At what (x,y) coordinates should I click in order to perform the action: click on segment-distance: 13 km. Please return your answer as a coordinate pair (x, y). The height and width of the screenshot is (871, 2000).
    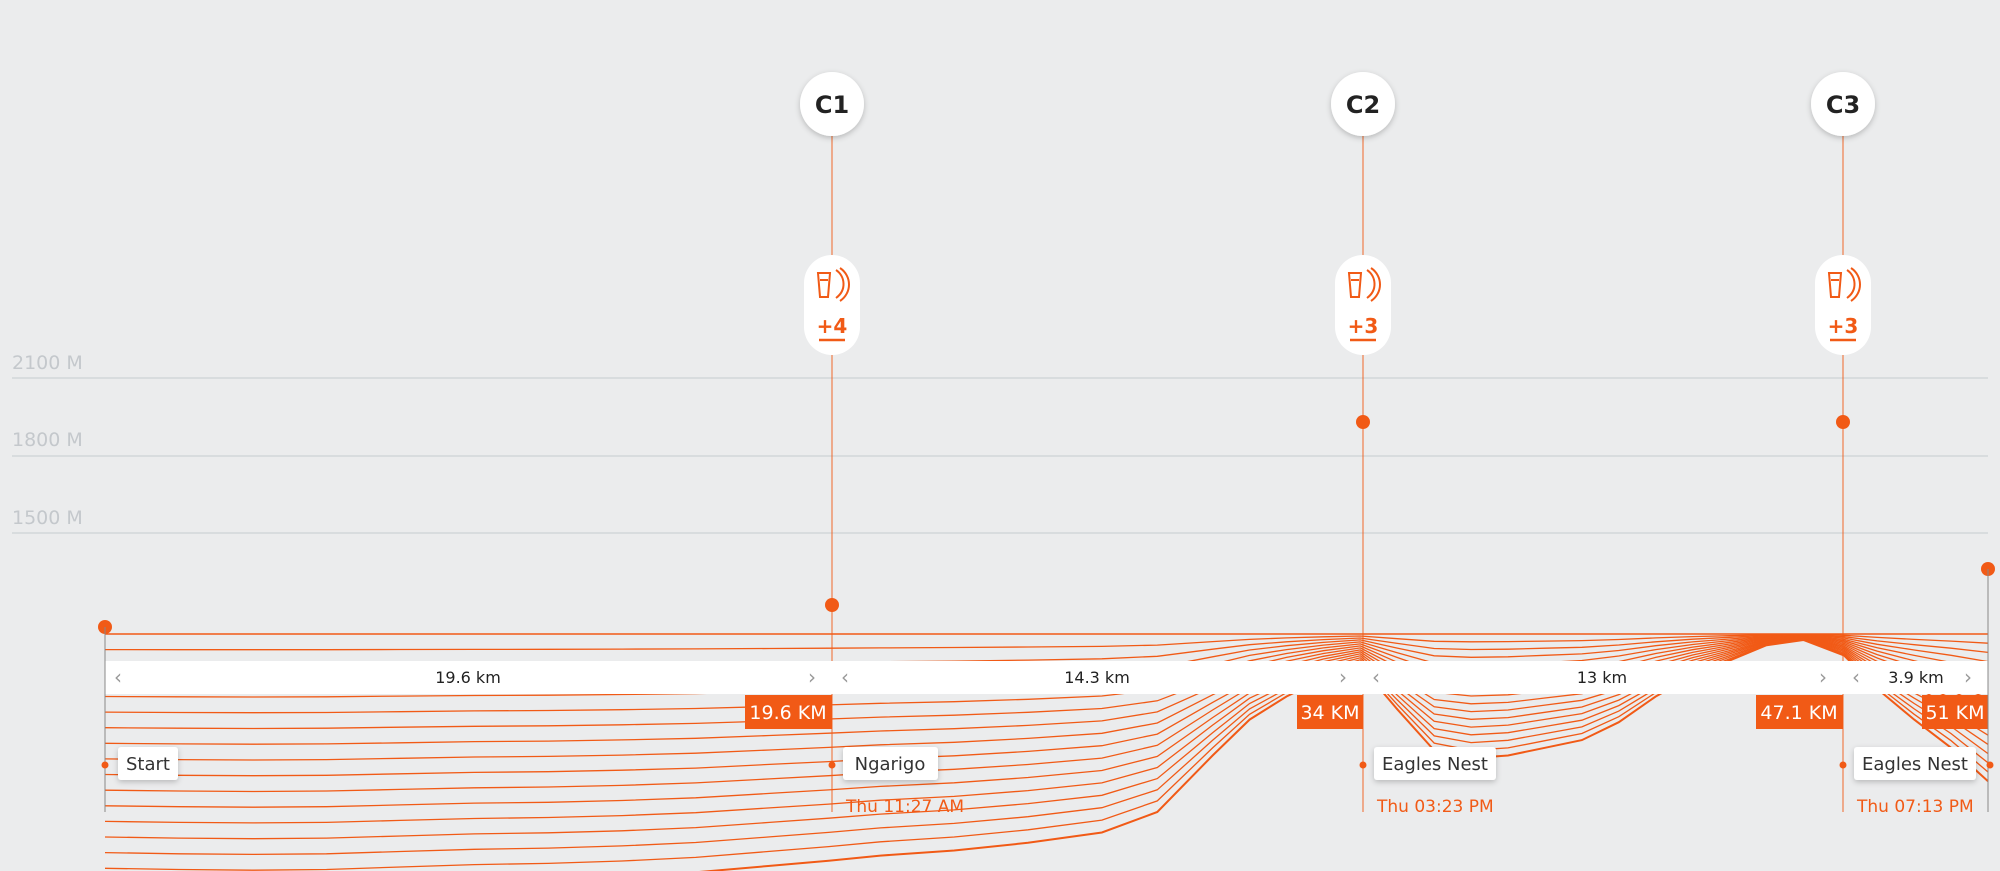
    Looking at the image, I should click on (1602, 677).